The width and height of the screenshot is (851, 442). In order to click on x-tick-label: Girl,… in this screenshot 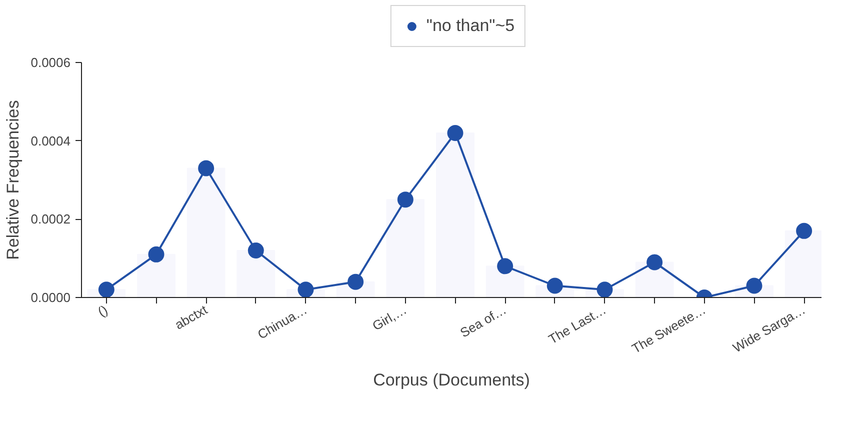, I will do `click(390, 318)`.